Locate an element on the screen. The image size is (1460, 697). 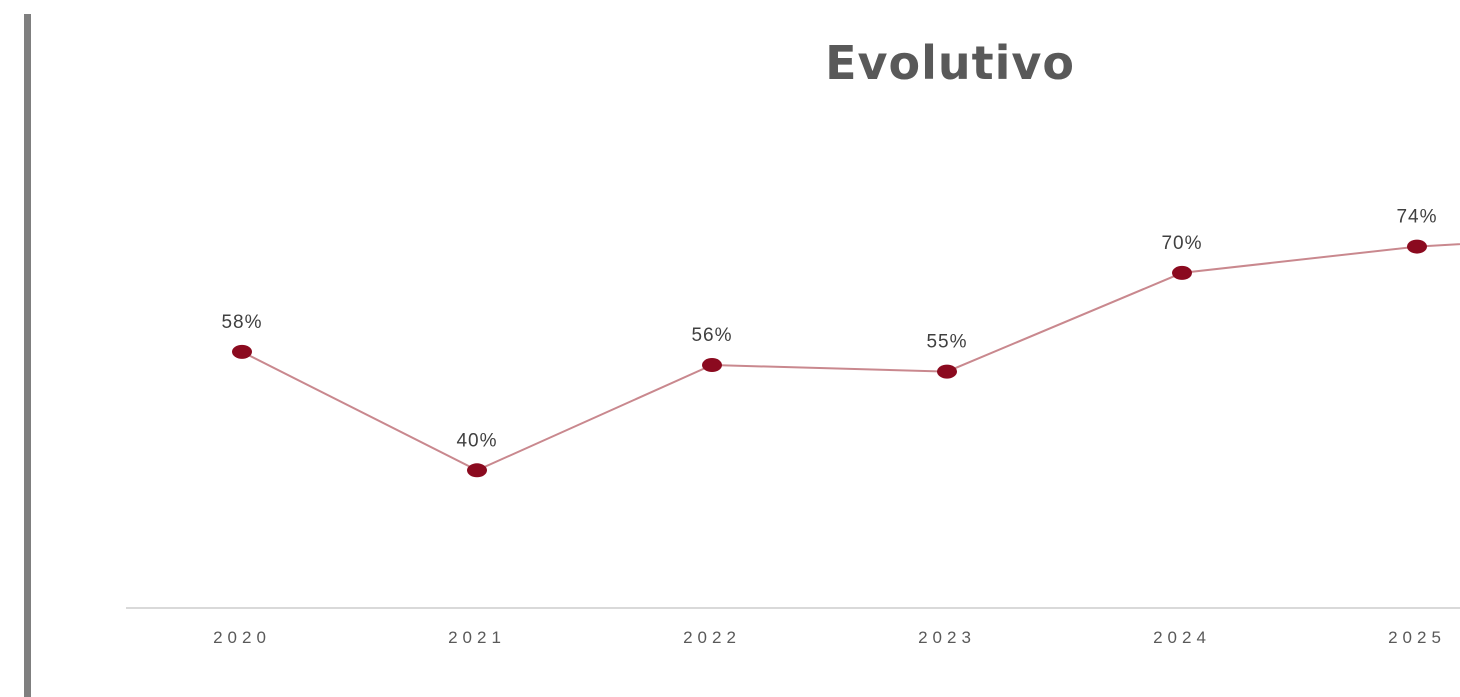
data-label-2022: 56% is located at coordinates (711, 335).